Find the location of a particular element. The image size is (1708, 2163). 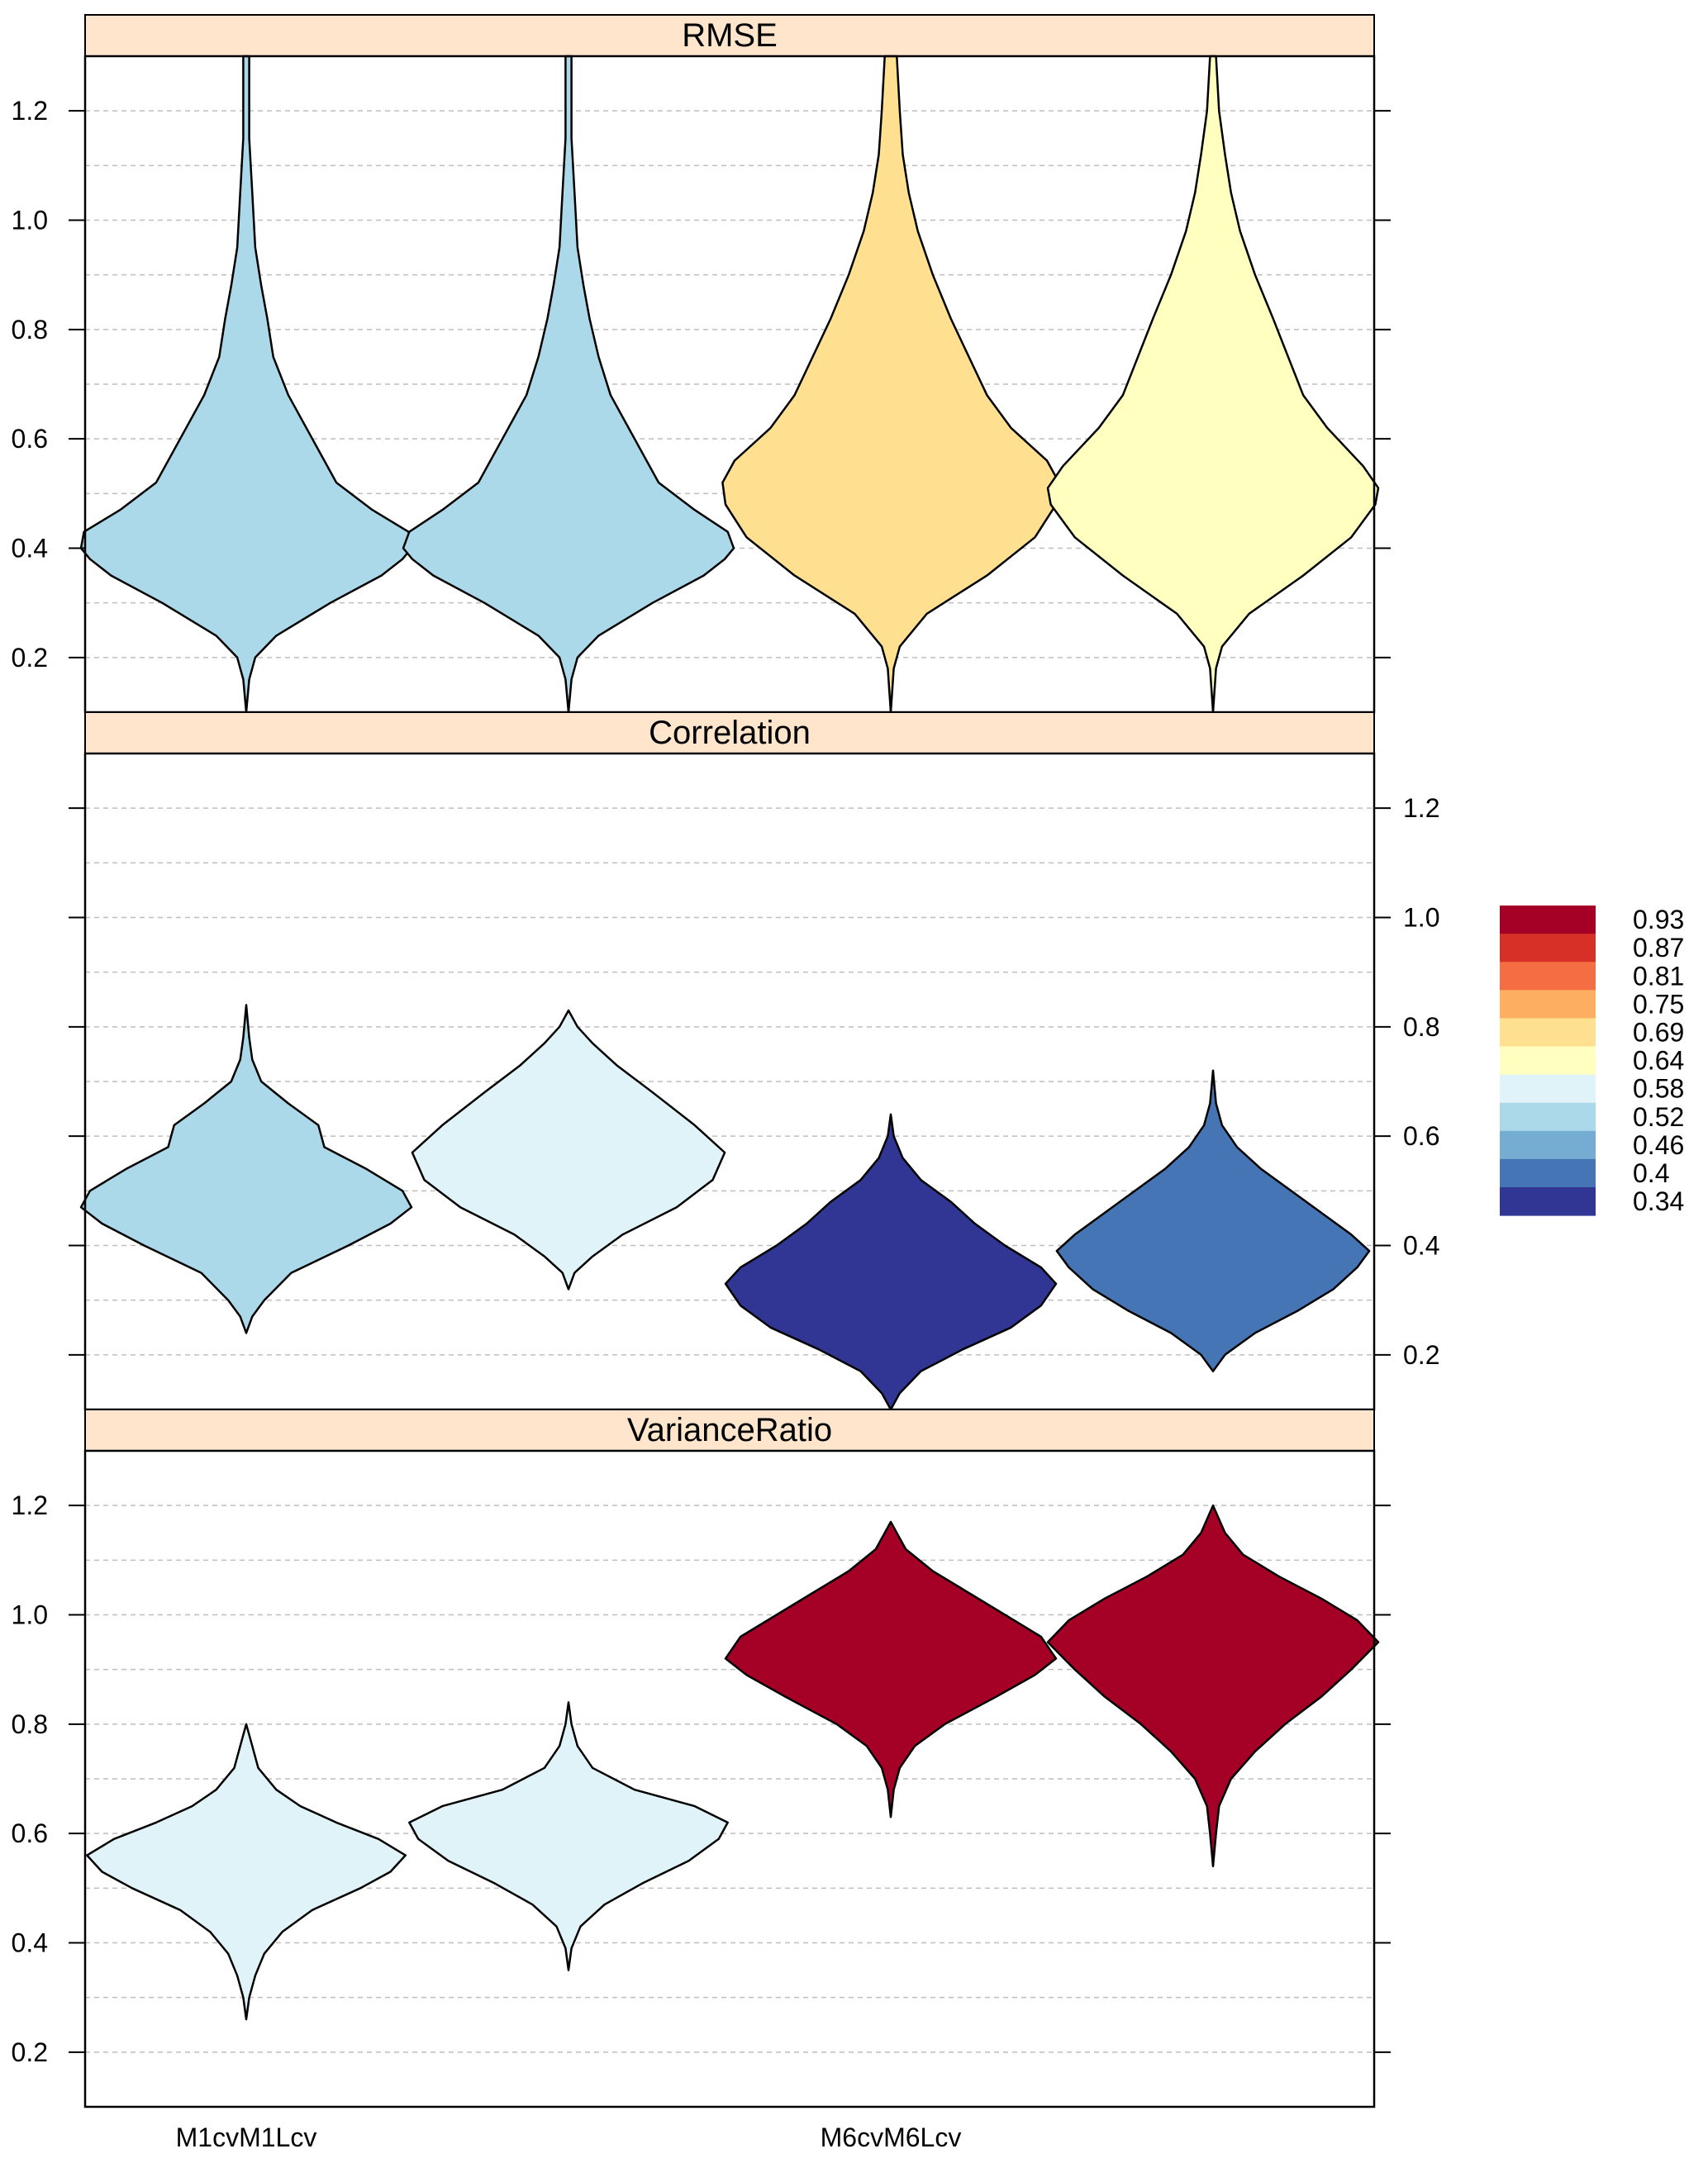

legend-label: 0.4 is located at coordinates (1651, 1173).